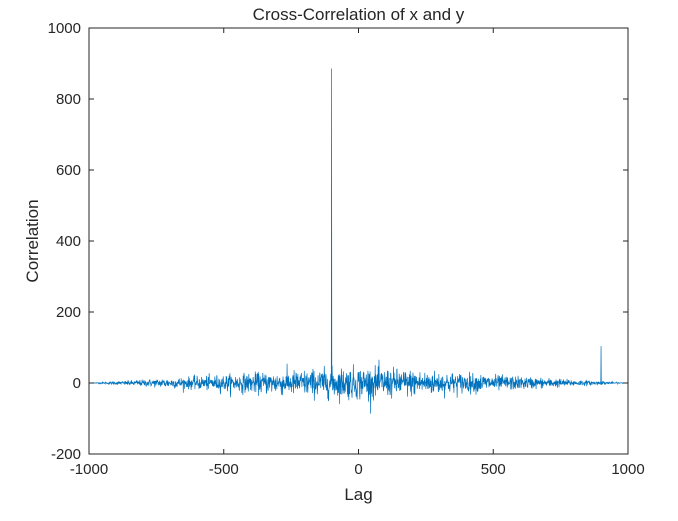  I want to click on chart-title: Cross-Correlation of x and y, so click(359, 14).